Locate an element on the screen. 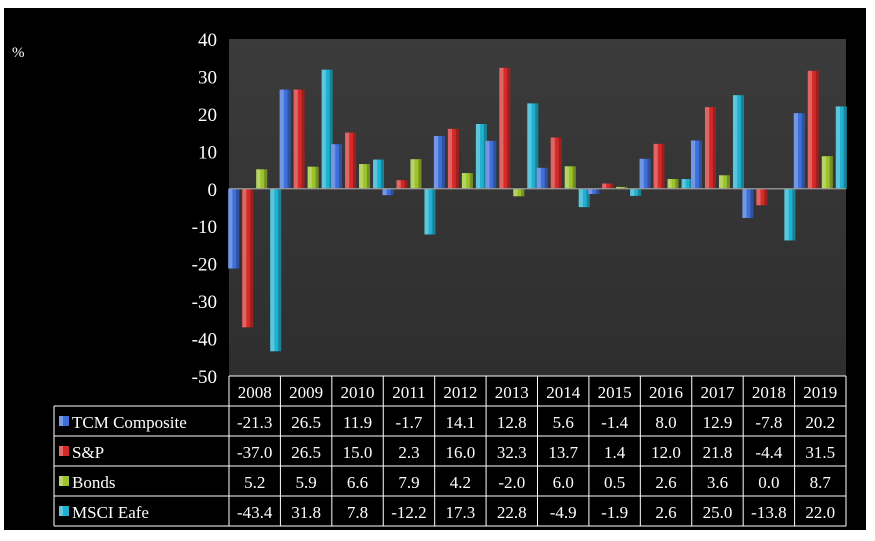 Image resolution: width=875 pixels, height=541 pixels. y-tick-label: -40 is located at coordinates (204, 340).